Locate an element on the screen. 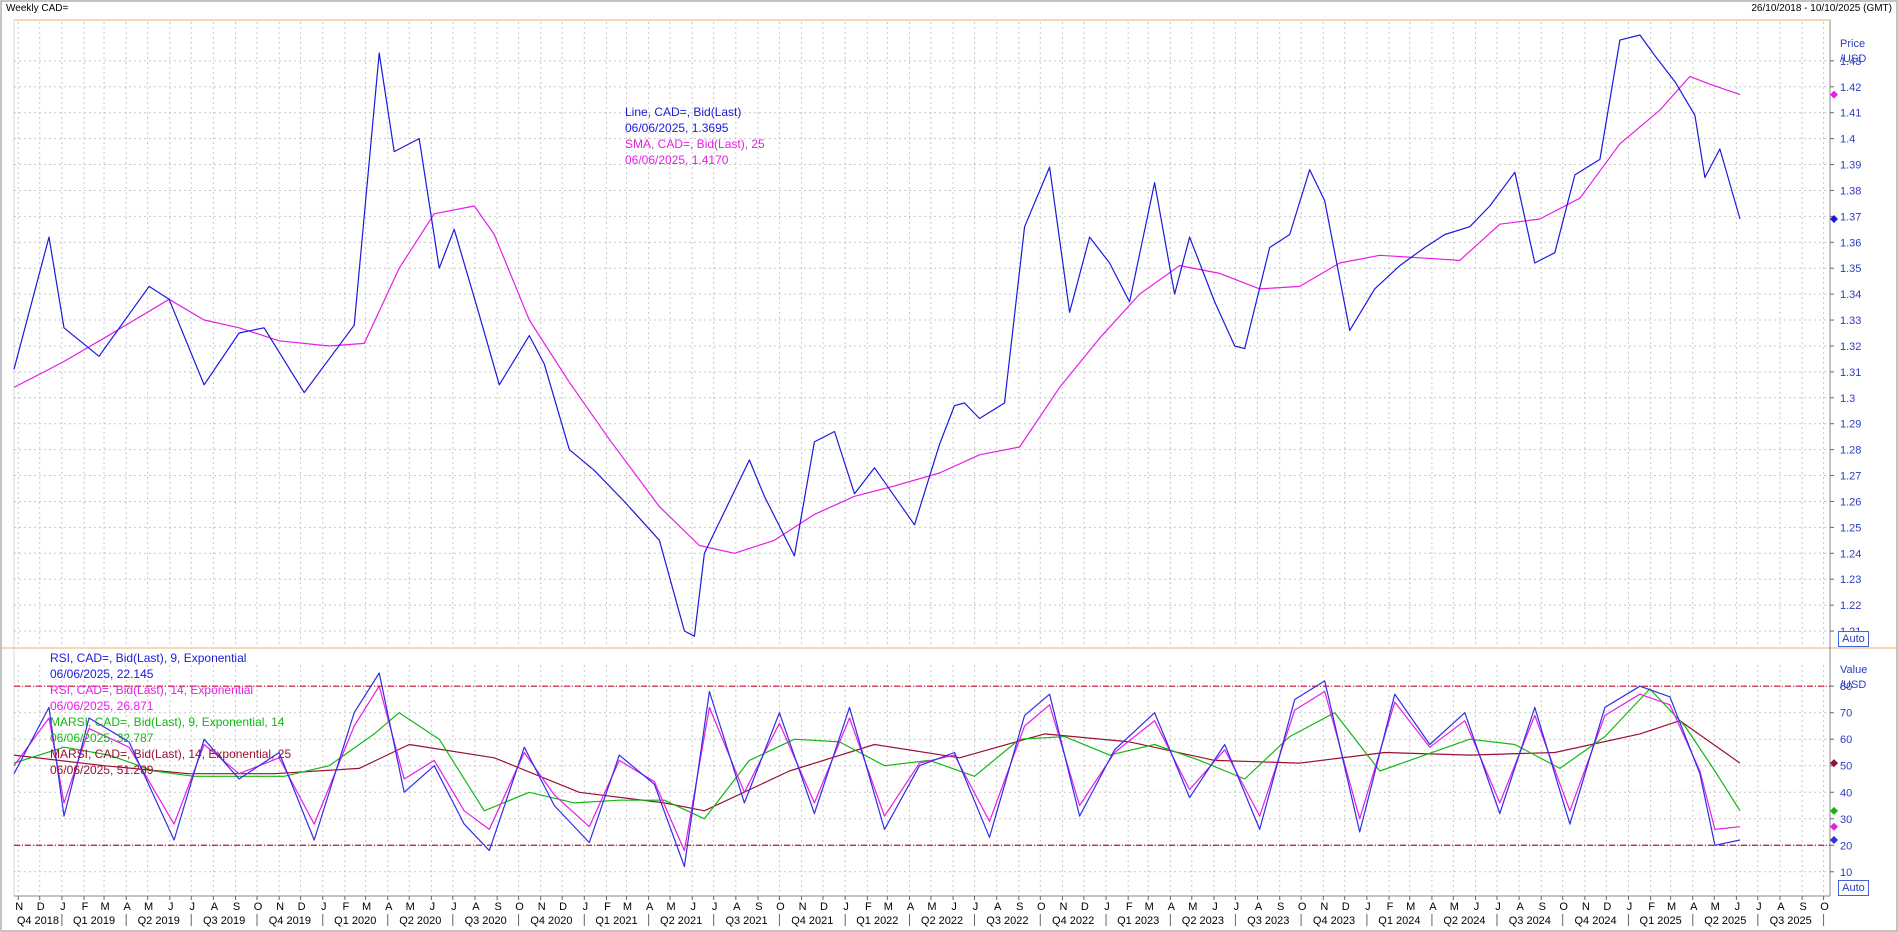 The height and width of the screenshot is (932, 1898). quarter-tick-label: Q4 2019 is located at coordinates (290, 921).